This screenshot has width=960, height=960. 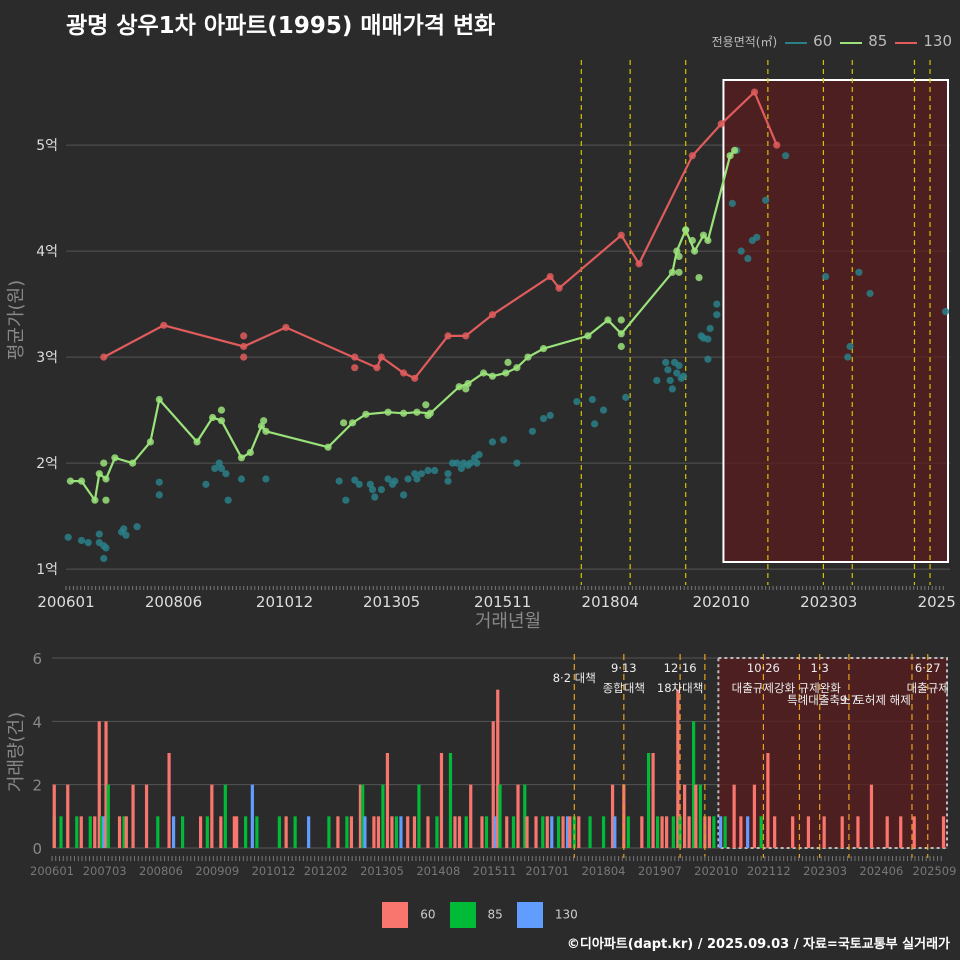 I want to click on legend-top: 전용면적(㎡) 60 85 130, so click(x=832, y=41).